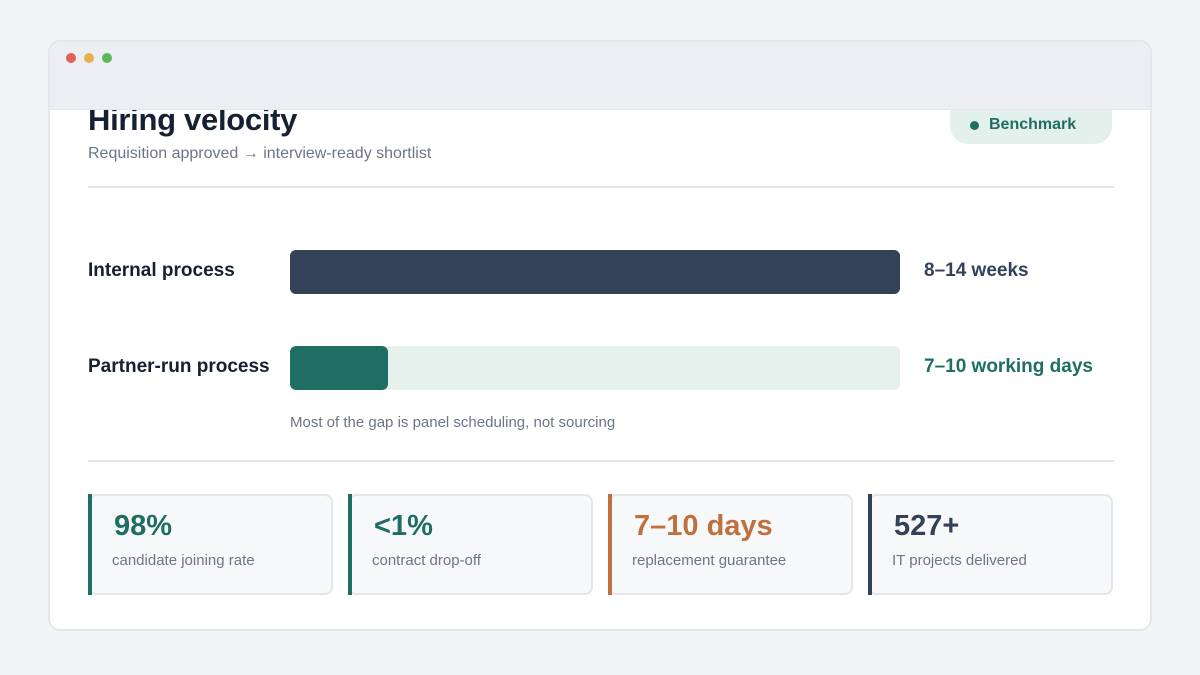 This screenshot has height=675, width=1200. What do you see at coordinates (161, 270) in the screenshot?
I see `internal-process-label: Internal process` at bounding box center [161, 270].